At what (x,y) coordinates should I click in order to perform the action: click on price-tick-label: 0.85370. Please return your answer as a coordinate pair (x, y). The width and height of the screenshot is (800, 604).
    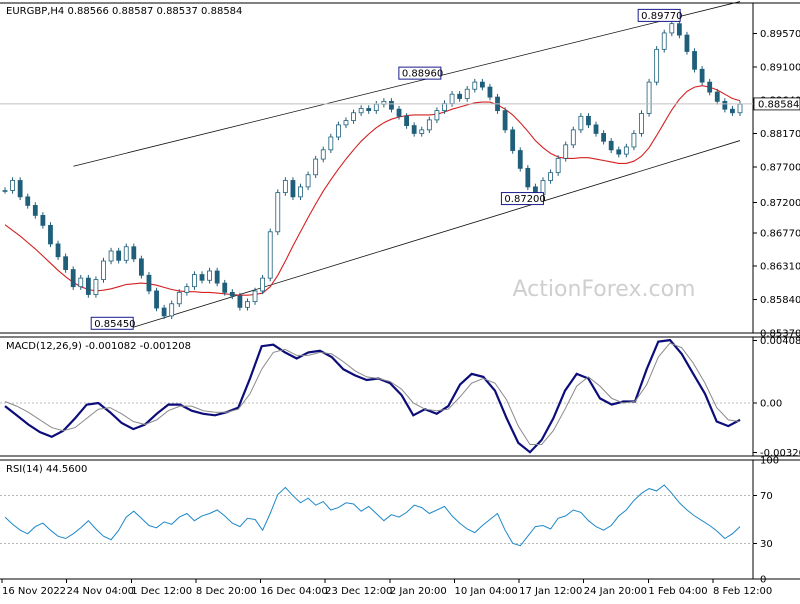
    Looking at the image, I should click on (780, 334).